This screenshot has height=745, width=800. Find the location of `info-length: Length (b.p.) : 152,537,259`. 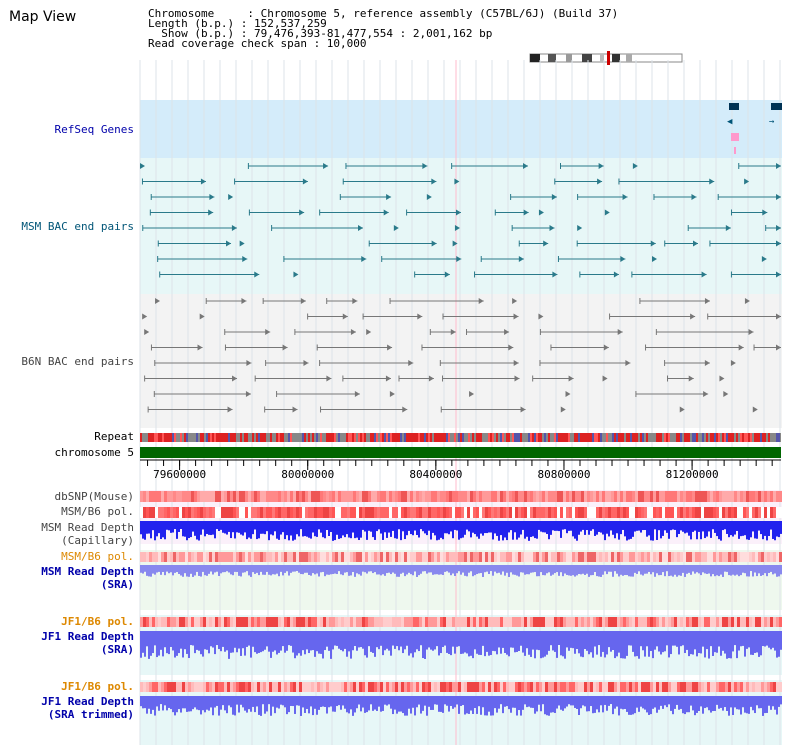

info-length: Length (b.p.) : 152,537,259 is located at coordinates (237, 23).